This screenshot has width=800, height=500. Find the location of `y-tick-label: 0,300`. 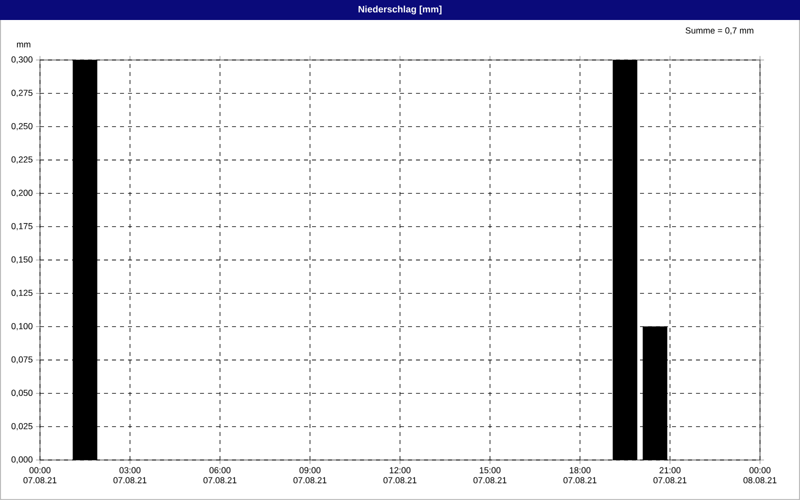

y-tick-label: 0,300 is located at coordinates (21, 60).